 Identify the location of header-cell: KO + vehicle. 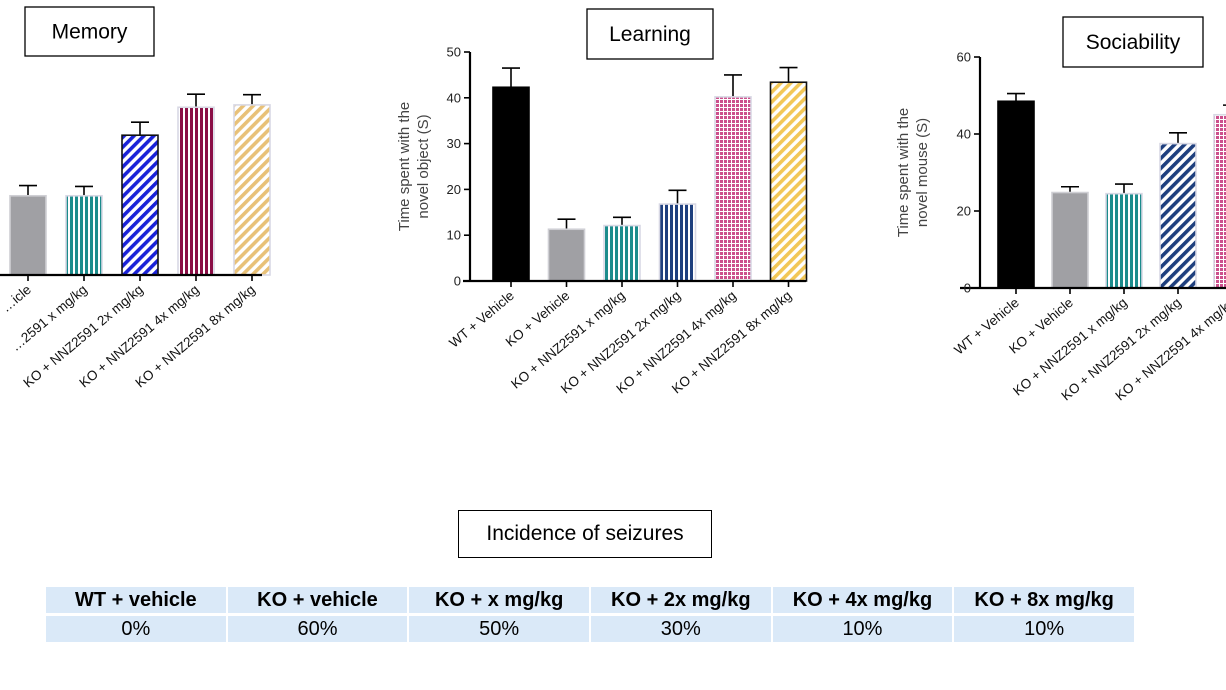
(317, 600).